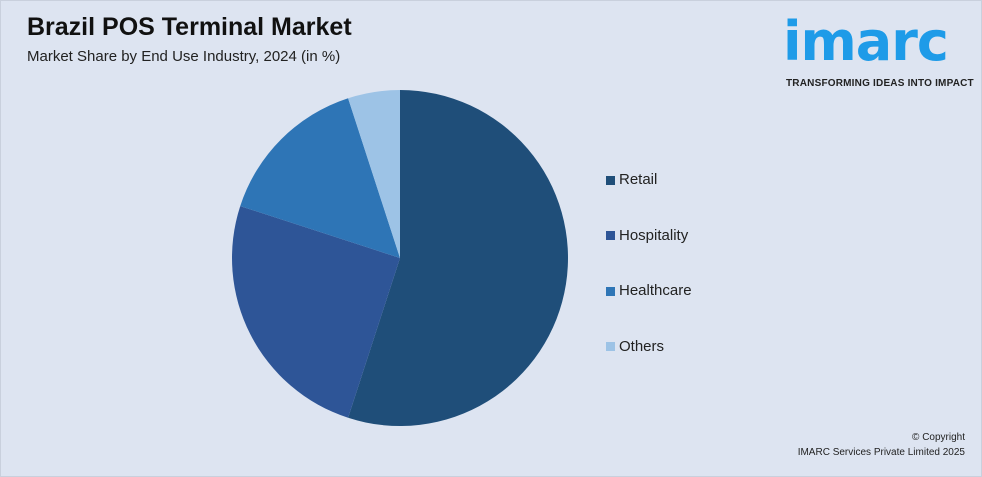 This screenshot has height=477, width=982. What do you see at coordinates (866, 41) in the screenshot?
I see `logo-wordmark: imarc` at bounding box center [866, 41].